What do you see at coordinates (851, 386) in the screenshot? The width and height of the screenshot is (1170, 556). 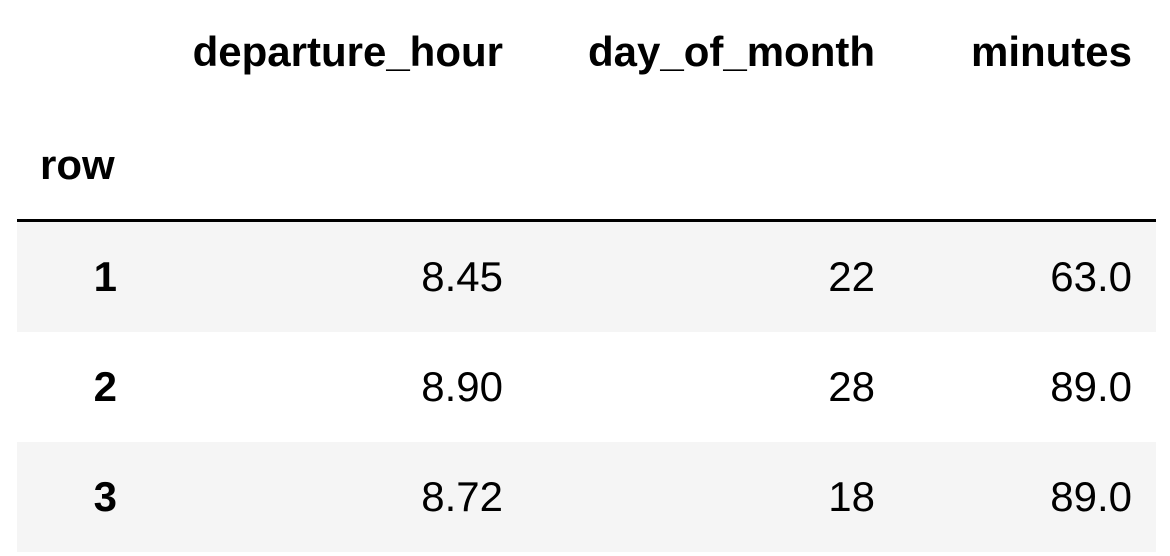 I see `cell-day-of-month: 28` at bounding box center [851, 386].